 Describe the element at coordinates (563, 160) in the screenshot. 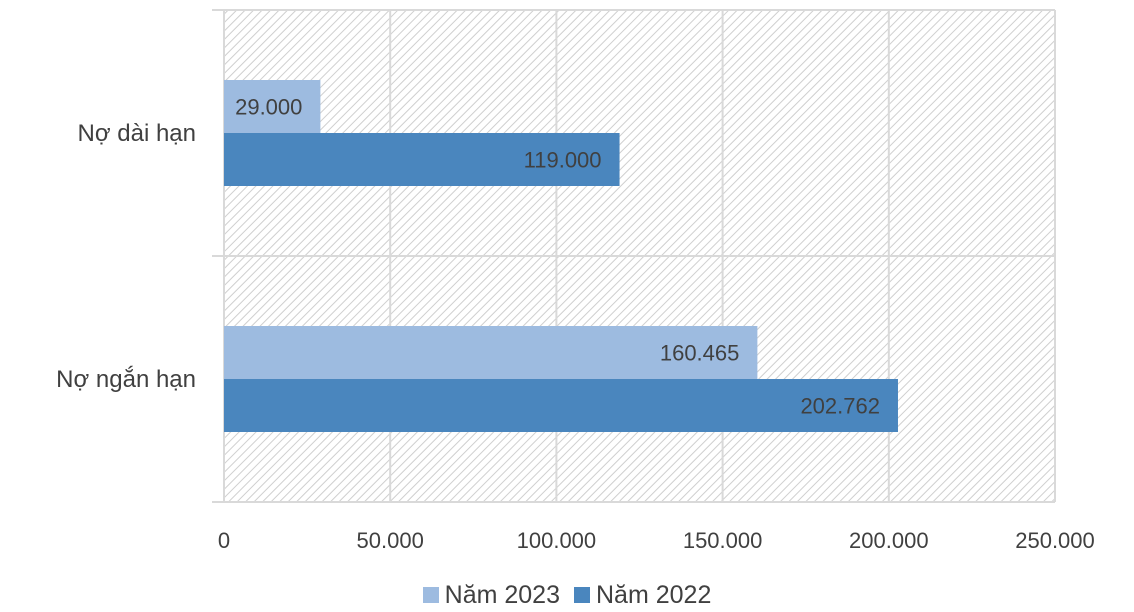

I see `data-label: 119.000` at that location.